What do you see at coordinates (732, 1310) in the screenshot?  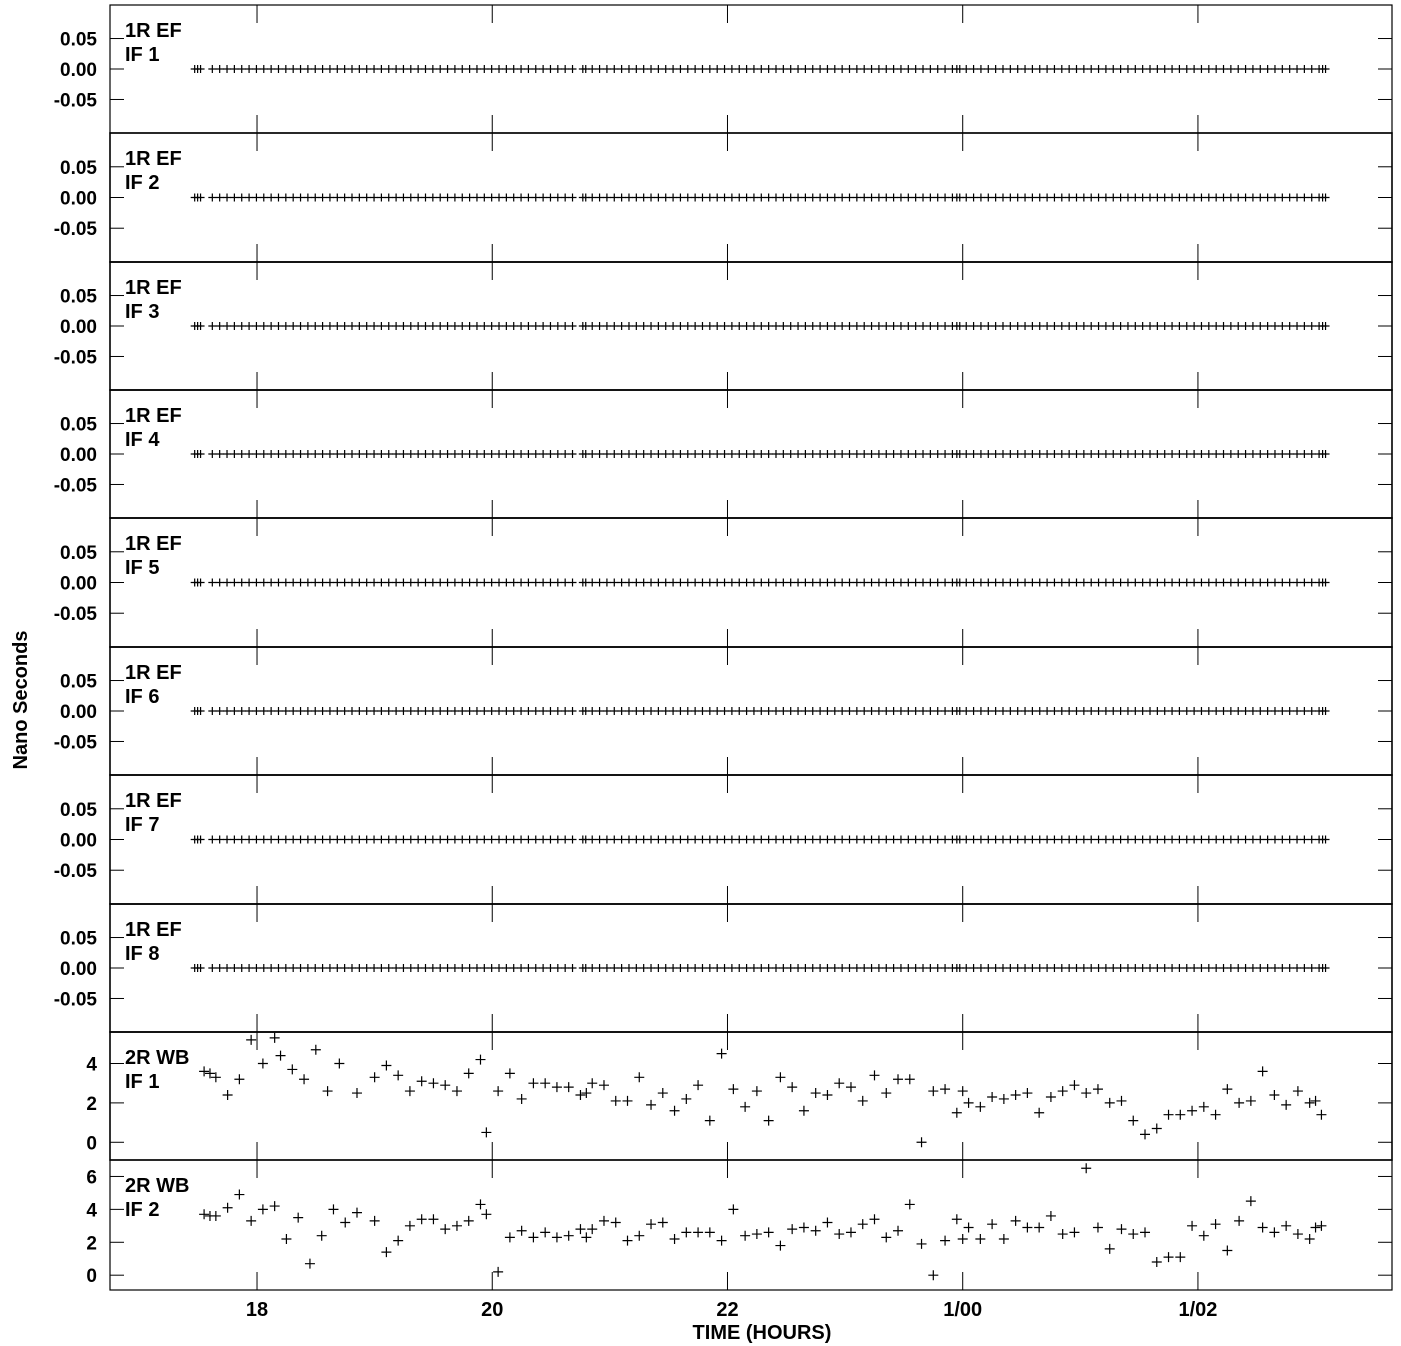 I see `x-axis-ticks: 18 20 22 1/00 1/02` at bounding box center [732, 1310].